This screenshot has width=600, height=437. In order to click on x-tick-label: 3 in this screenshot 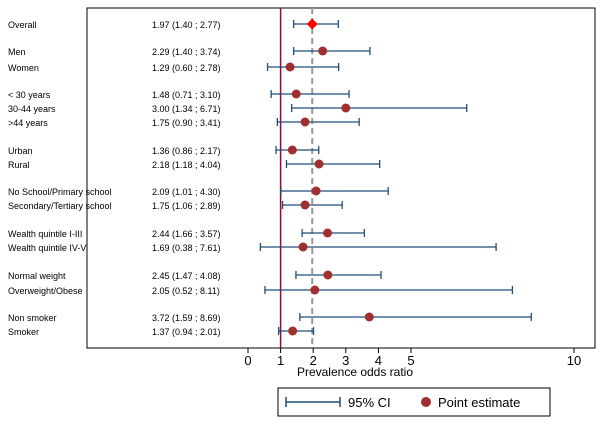, I will do `click(345, 360)`.